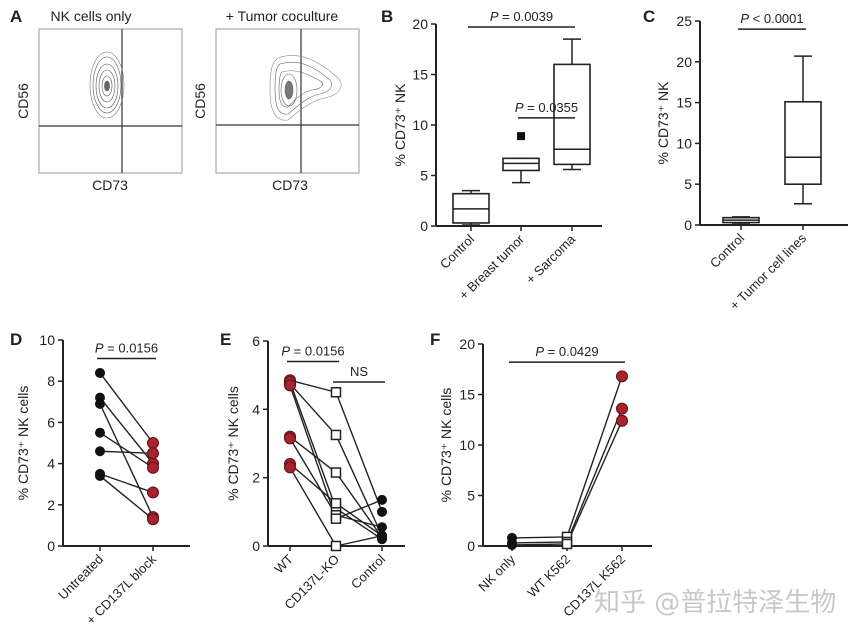  I want to click on flow-ylabel-1: CD56, so click(23, 101).